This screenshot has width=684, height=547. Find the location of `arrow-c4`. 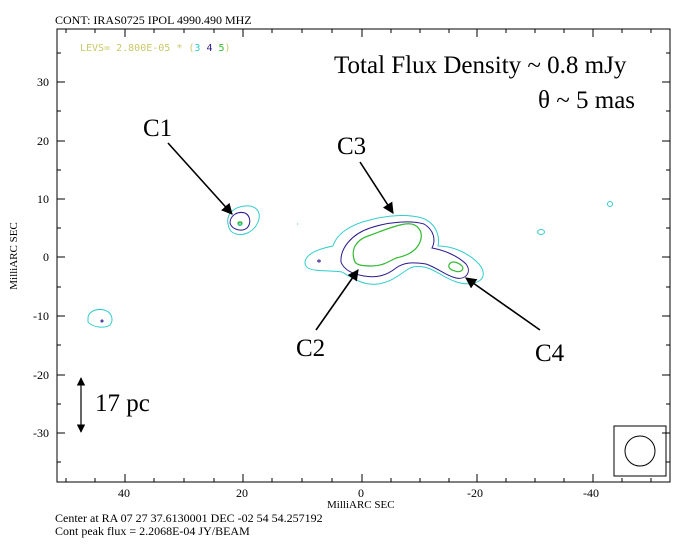

arrow-c4 is located at coordinates (503, 304).